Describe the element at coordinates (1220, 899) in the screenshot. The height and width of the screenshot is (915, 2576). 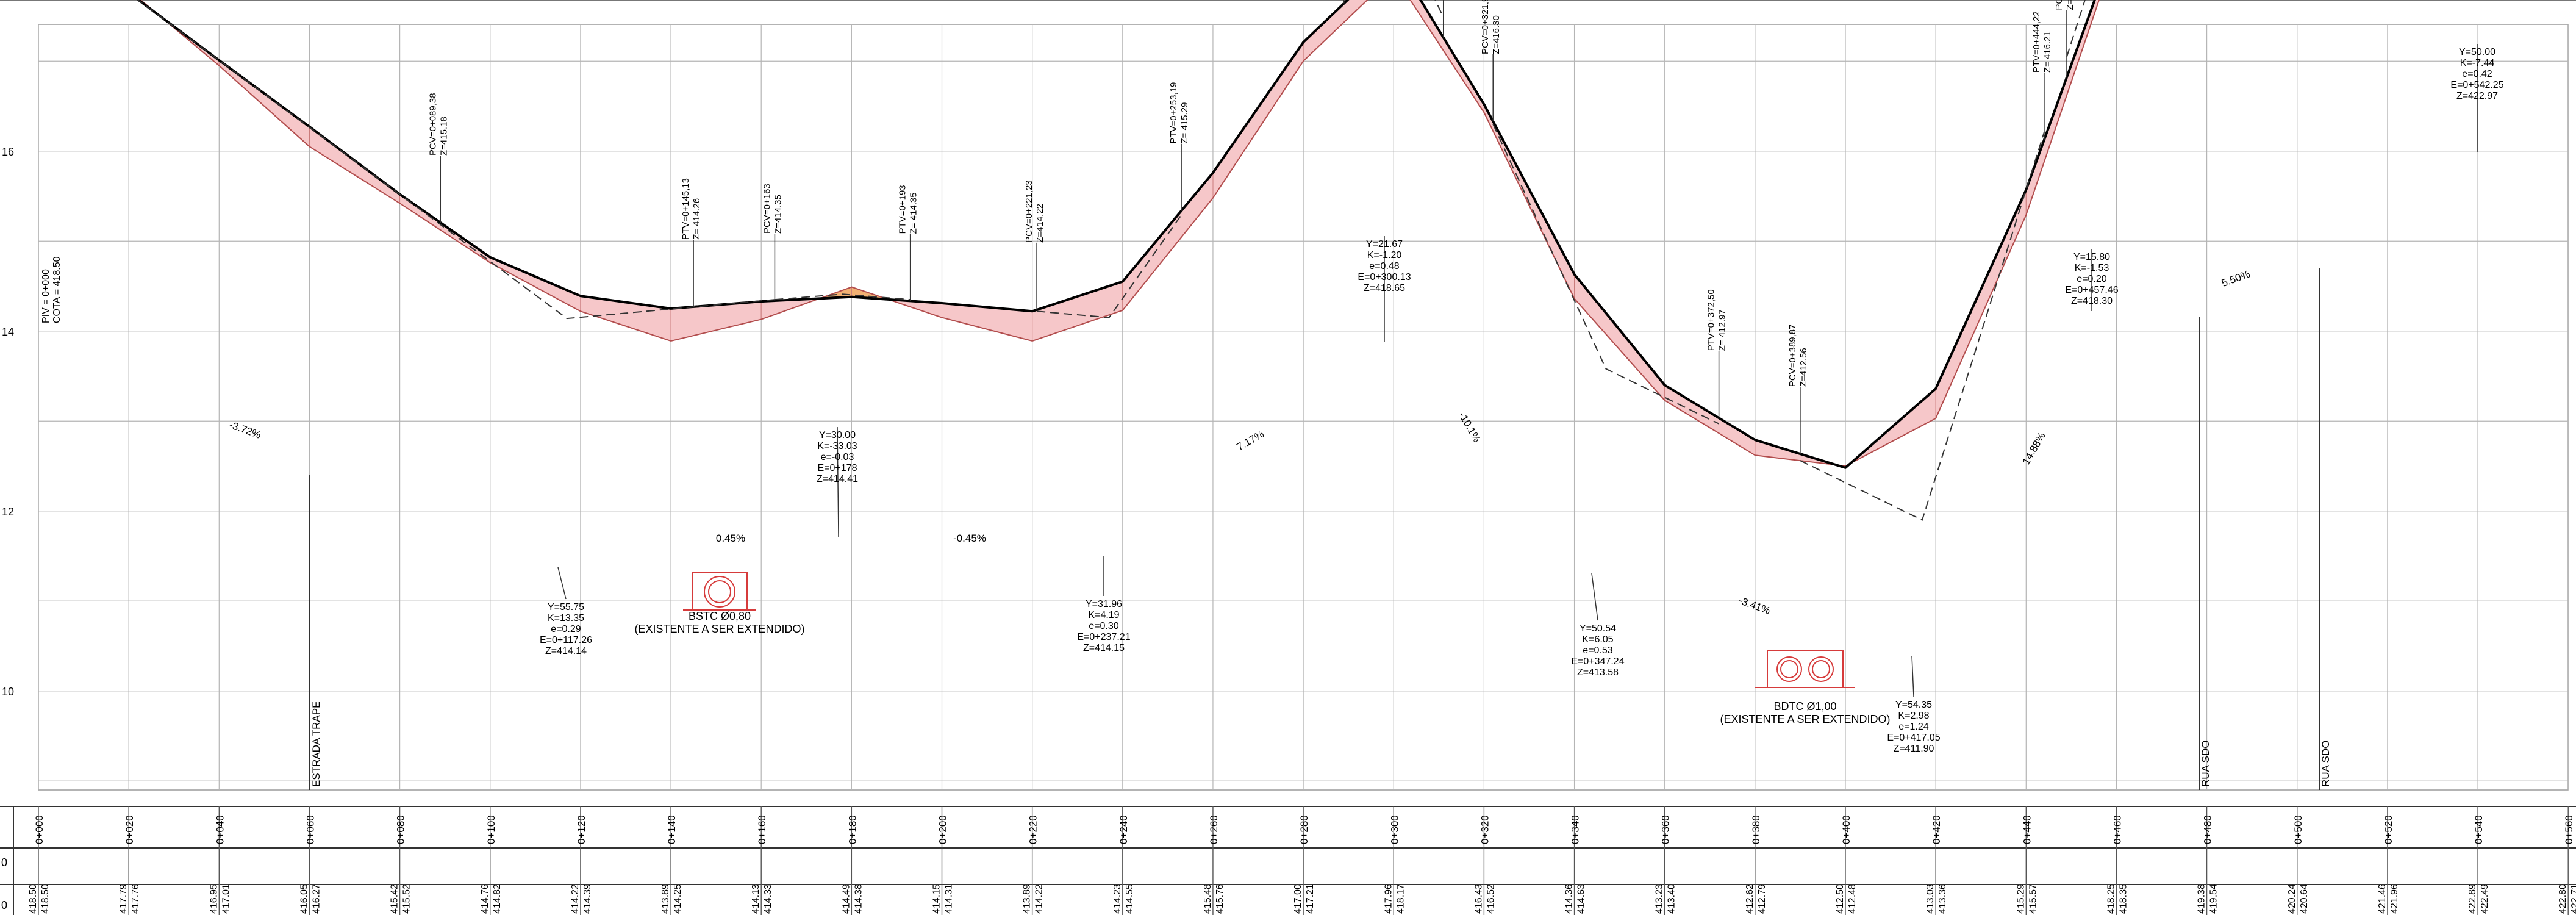
I see `elevation-value: 415.76` at that location.